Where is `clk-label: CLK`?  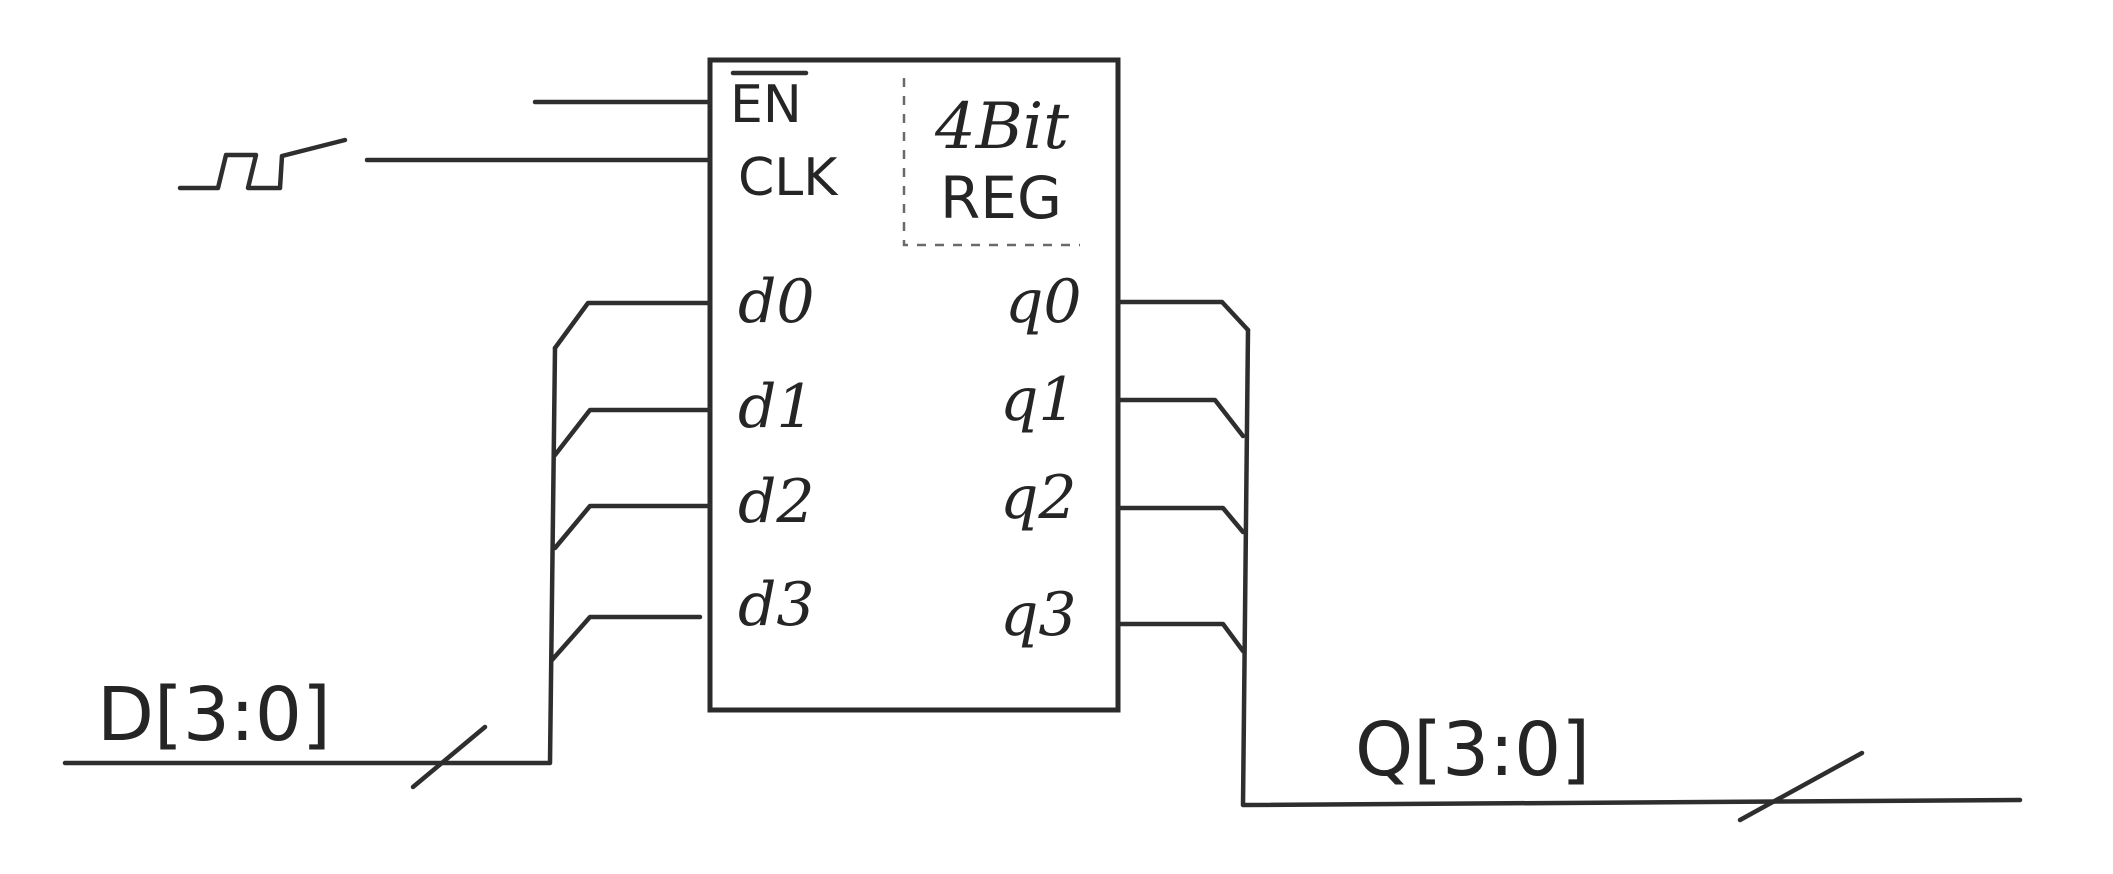
clk-label: CLK is located at coordinates (788, 178).